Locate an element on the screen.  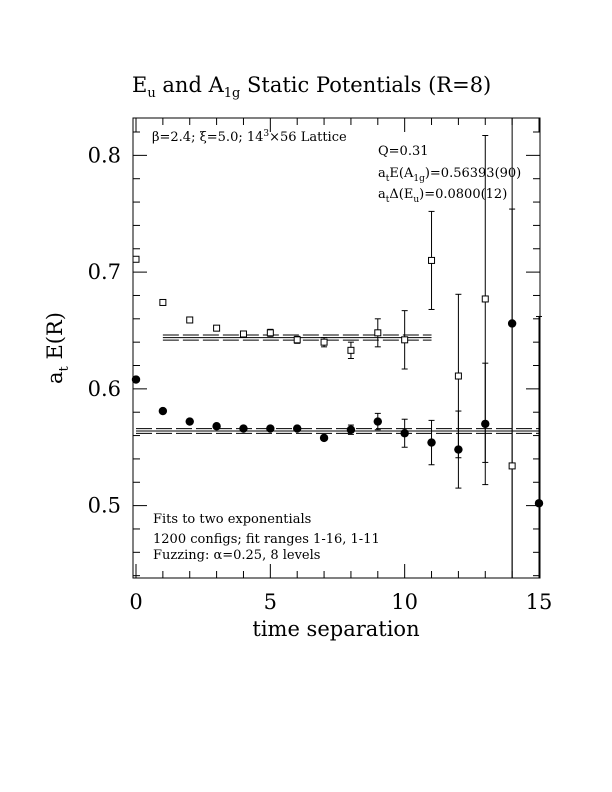
y-axis-label: at E(R) is located at coordinates (57, 348).